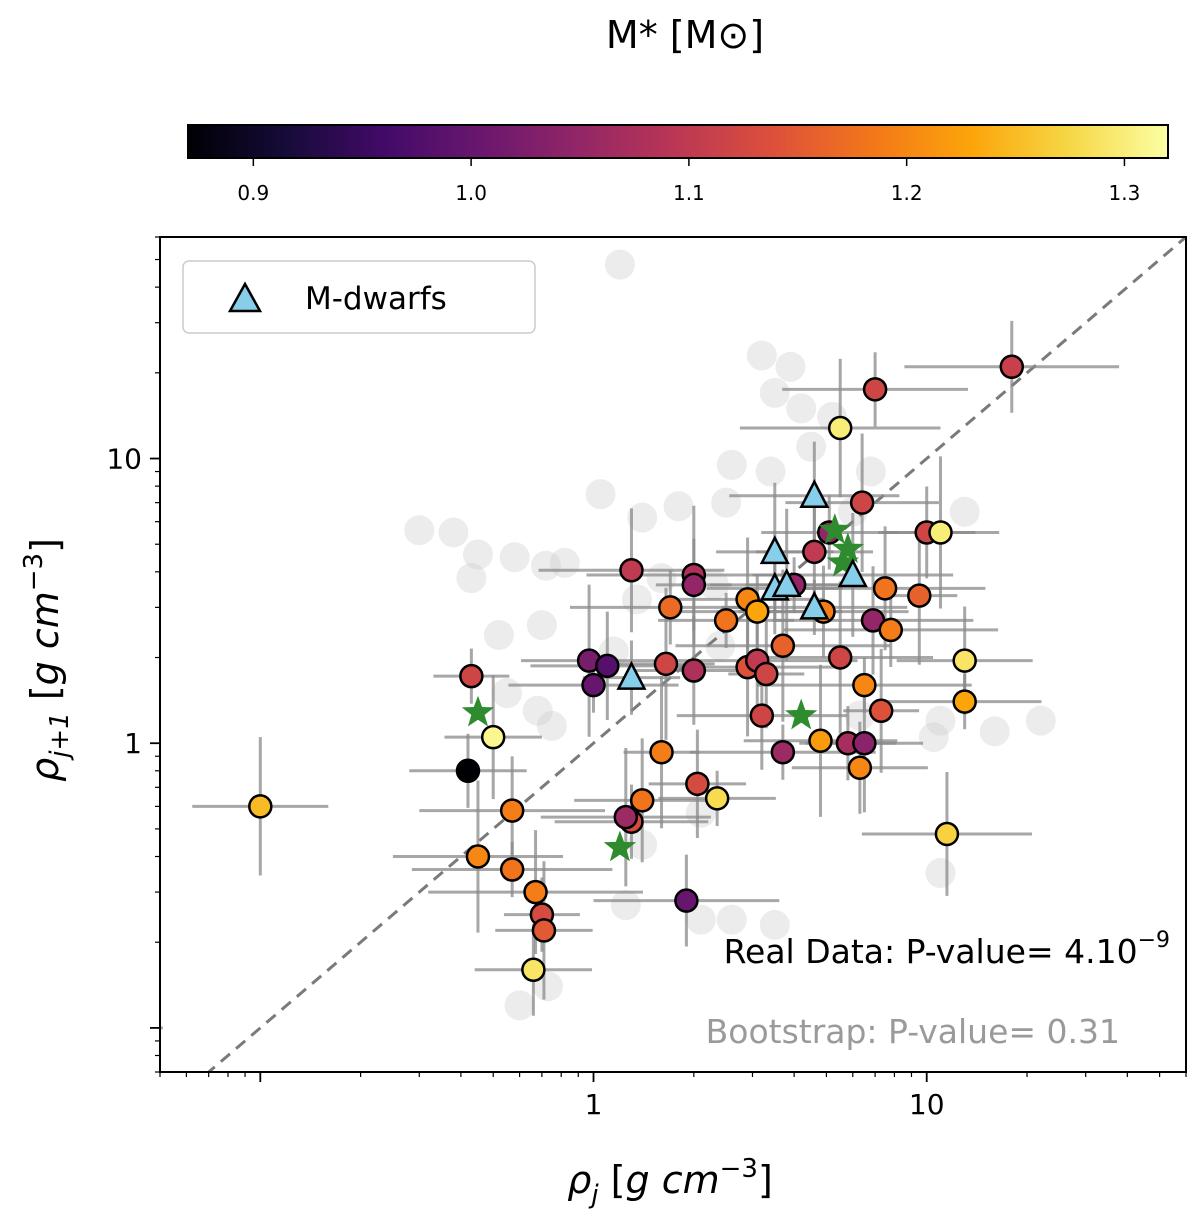 Image resolution: width=1200 pixels, height=1223 pixels. What do you see at coordinates (124, 459) in the screenshot?
I see `y-tick-label: 10` at bounding box center [124, 459].